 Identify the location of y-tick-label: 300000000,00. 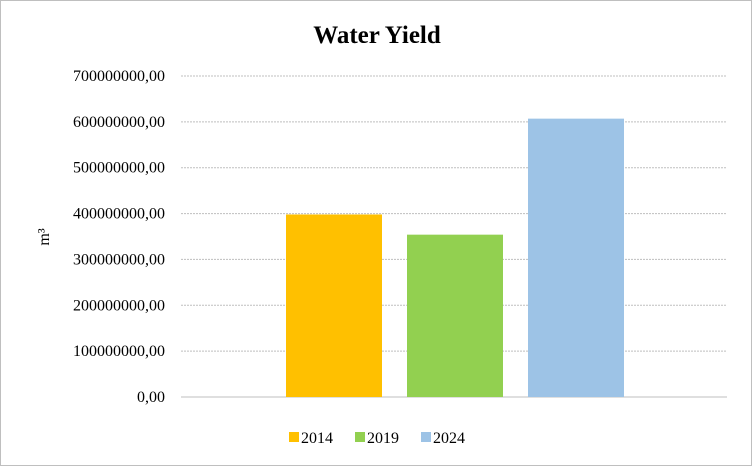
(119, 259).